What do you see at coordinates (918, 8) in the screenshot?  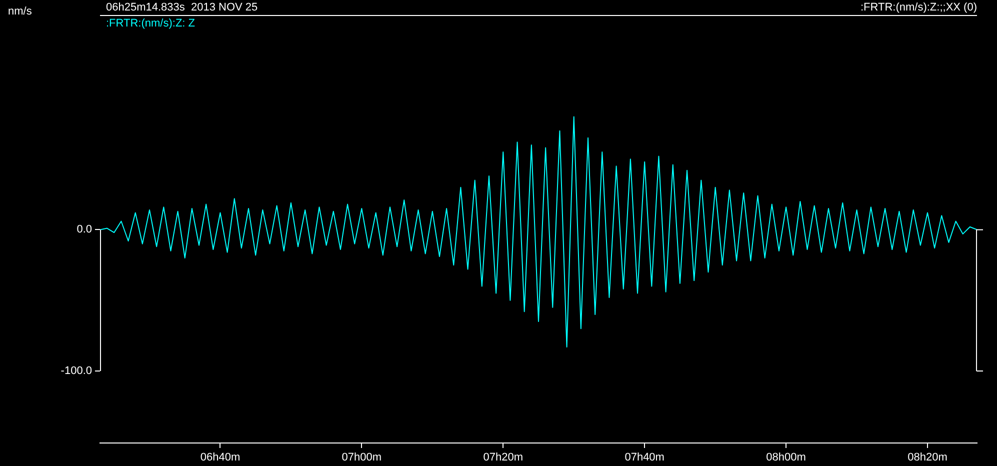 I see `text: :FRTR:(nm/s):Z:;;XX (0)` at bounding box center [918, 8].